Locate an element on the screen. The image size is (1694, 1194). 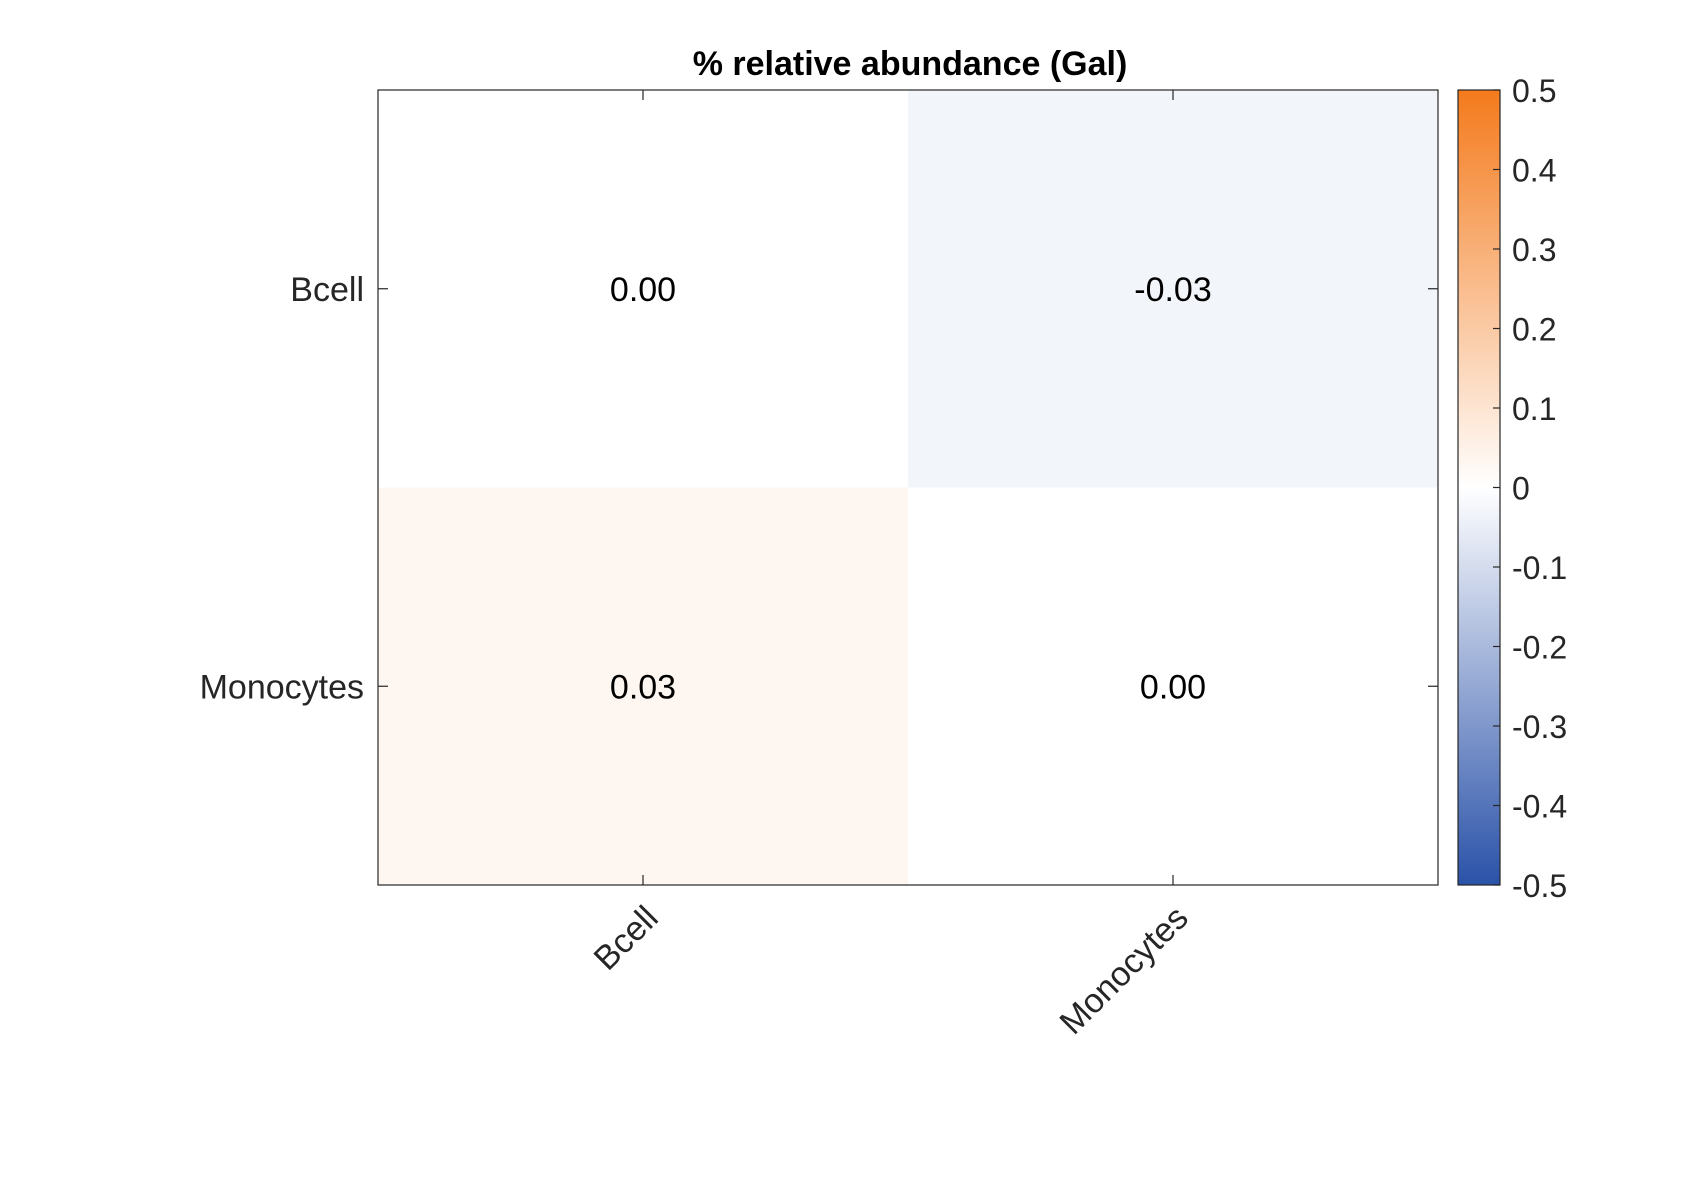
colorbar-tick-label: 0.2 is located at coordinates (1534, 330).